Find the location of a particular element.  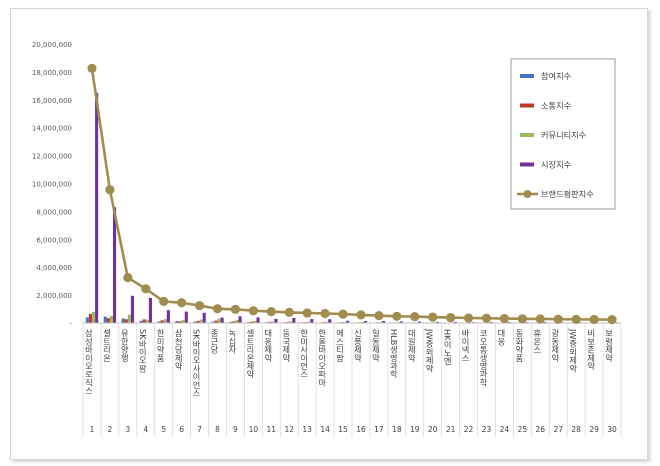

category-label: 보령제약 is located at coordinates (609, 346).